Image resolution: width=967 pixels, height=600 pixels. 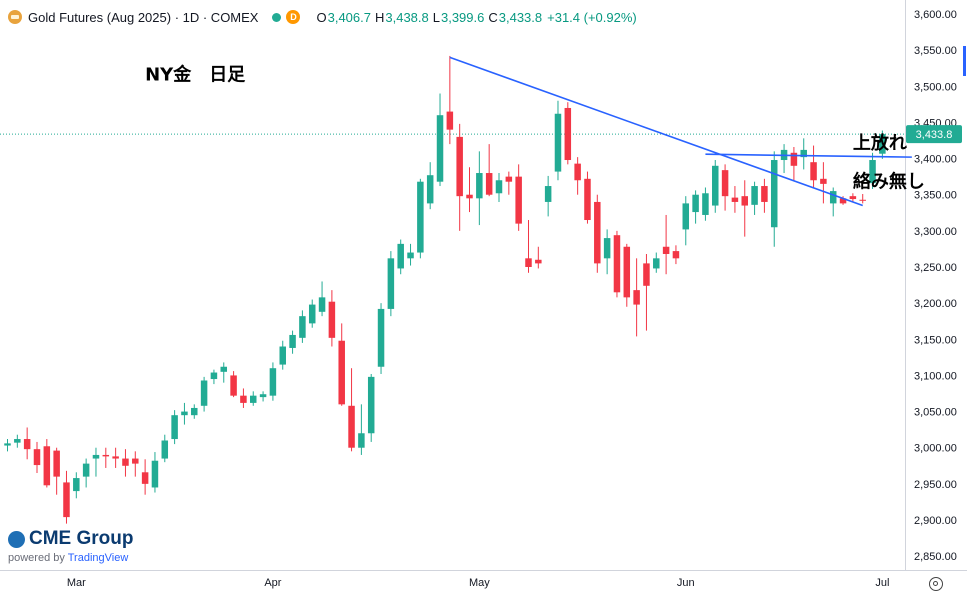 I want to click on close-value: 3,433.8, so click(x=520, y=17).